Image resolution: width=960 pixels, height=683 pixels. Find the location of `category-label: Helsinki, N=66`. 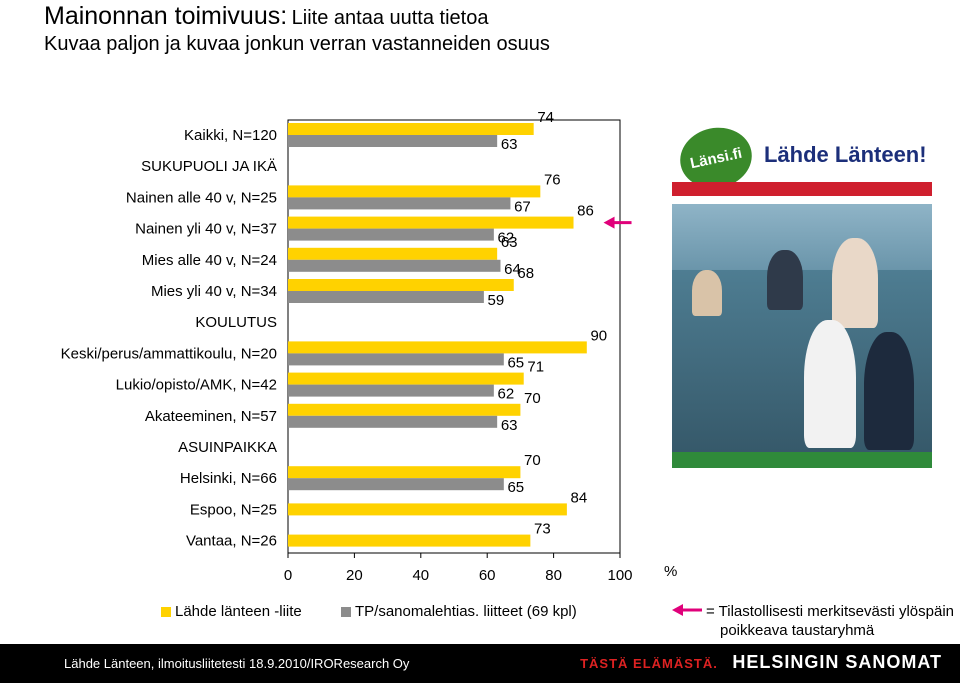

category-label: Helsinki, N=66 is located at coordinates (228, 478).